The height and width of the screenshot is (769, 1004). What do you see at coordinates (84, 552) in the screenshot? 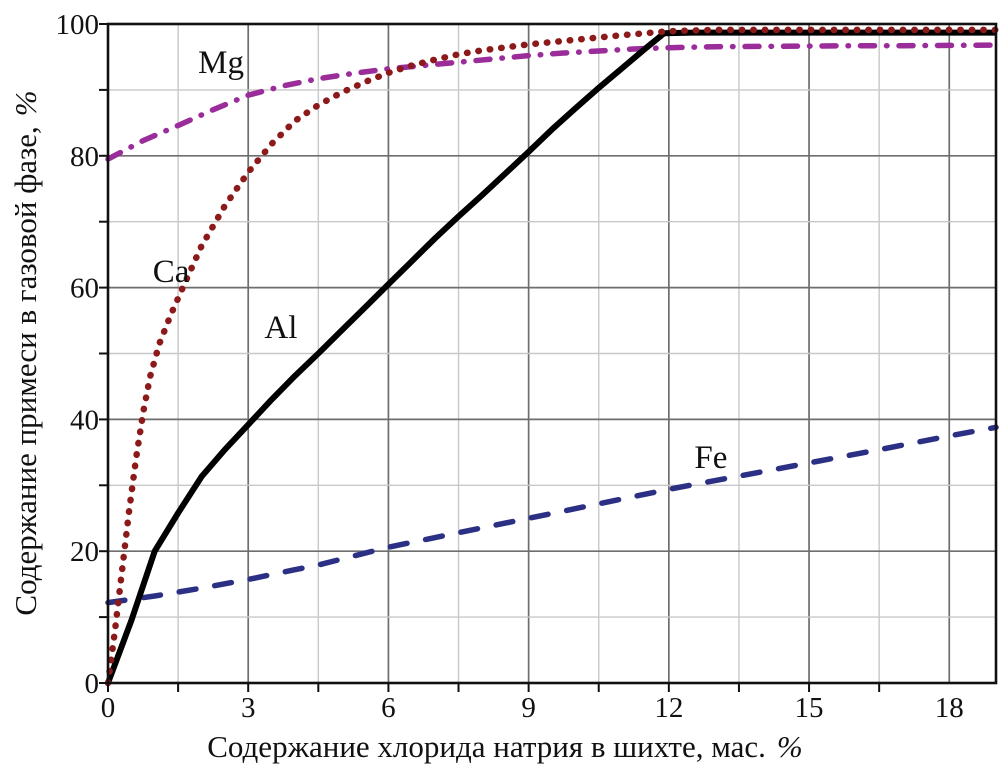
I see `y-tick-label: 20` at bounding box center [84, 552].